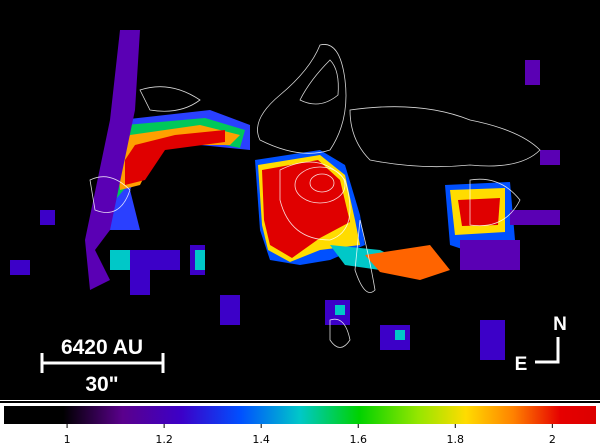 The height and width of the screenshot is (448, 600). What do you see at coordinates (521, 364) in the screenshot?
I see `compass-east: E` at bounding box center [521, 364].